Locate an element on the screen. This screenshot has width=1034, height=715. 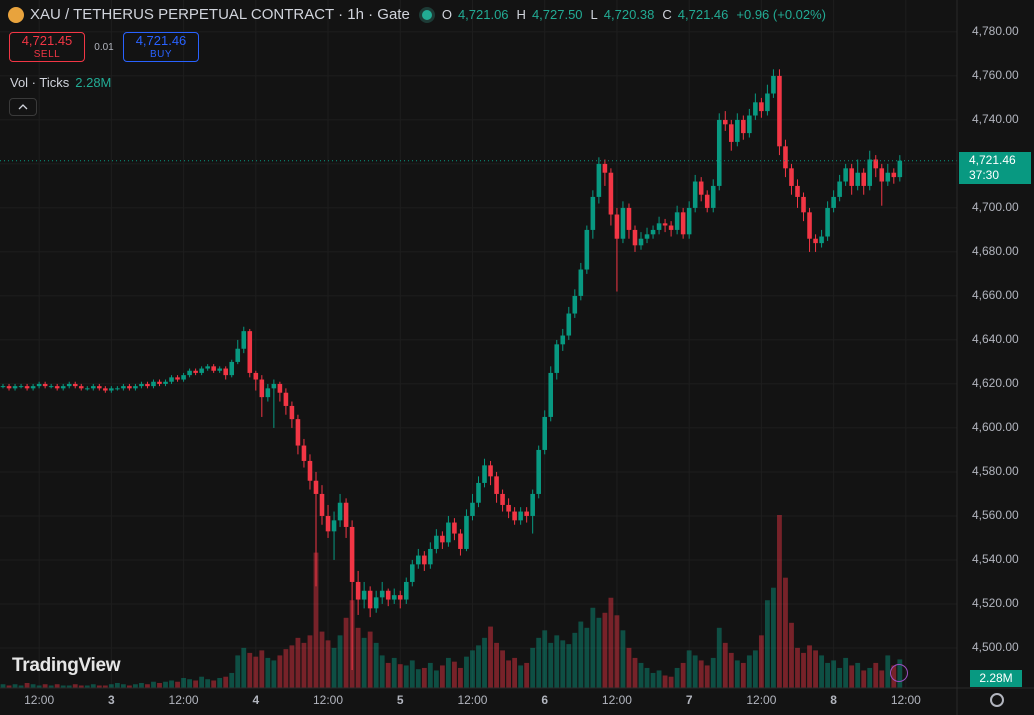
x-tick-label: 5 is located at coordinates (400, 700).